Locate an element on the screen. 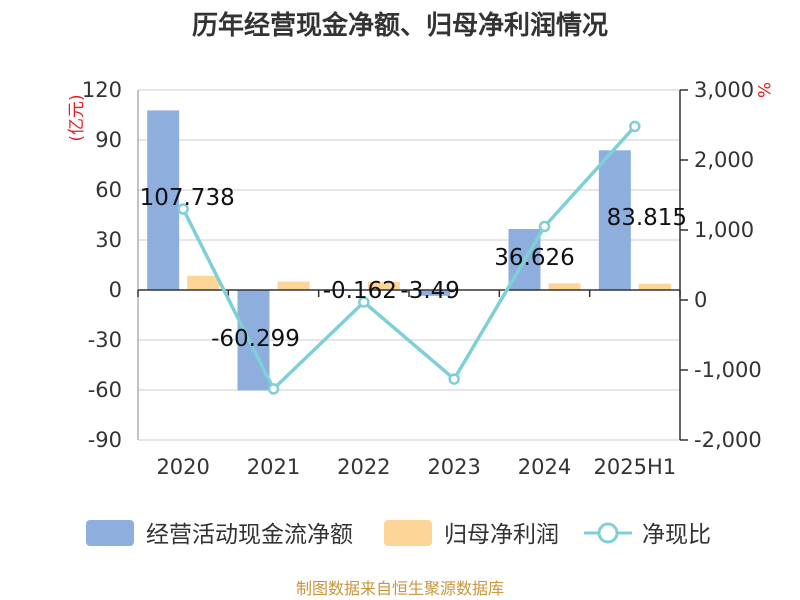  category-label-2022: 2022 is located at coordinates (363, 467).